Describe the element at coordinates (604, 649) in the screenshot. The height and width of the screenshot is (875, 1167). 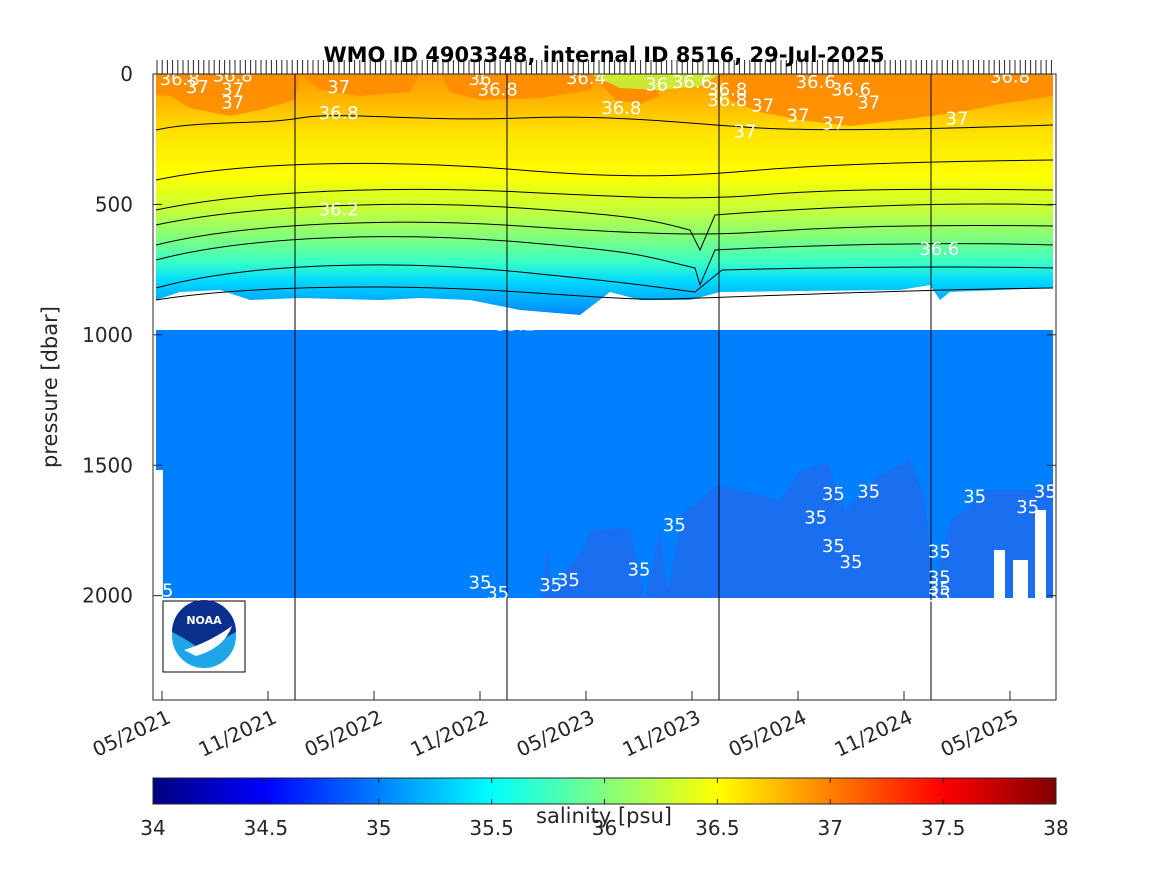
I see `no-data-region` at that location.